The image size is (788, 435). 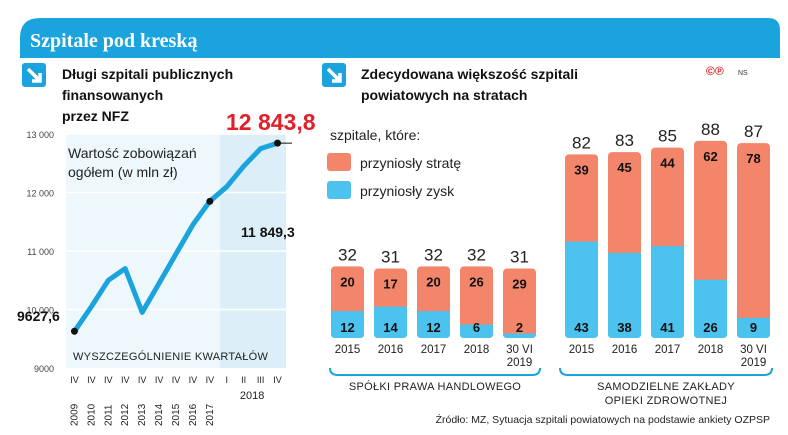 What do you see at coordinates (125, 414) in the screenshot?
I see `x-year-label: 2012` at bounding box center [125, 414].